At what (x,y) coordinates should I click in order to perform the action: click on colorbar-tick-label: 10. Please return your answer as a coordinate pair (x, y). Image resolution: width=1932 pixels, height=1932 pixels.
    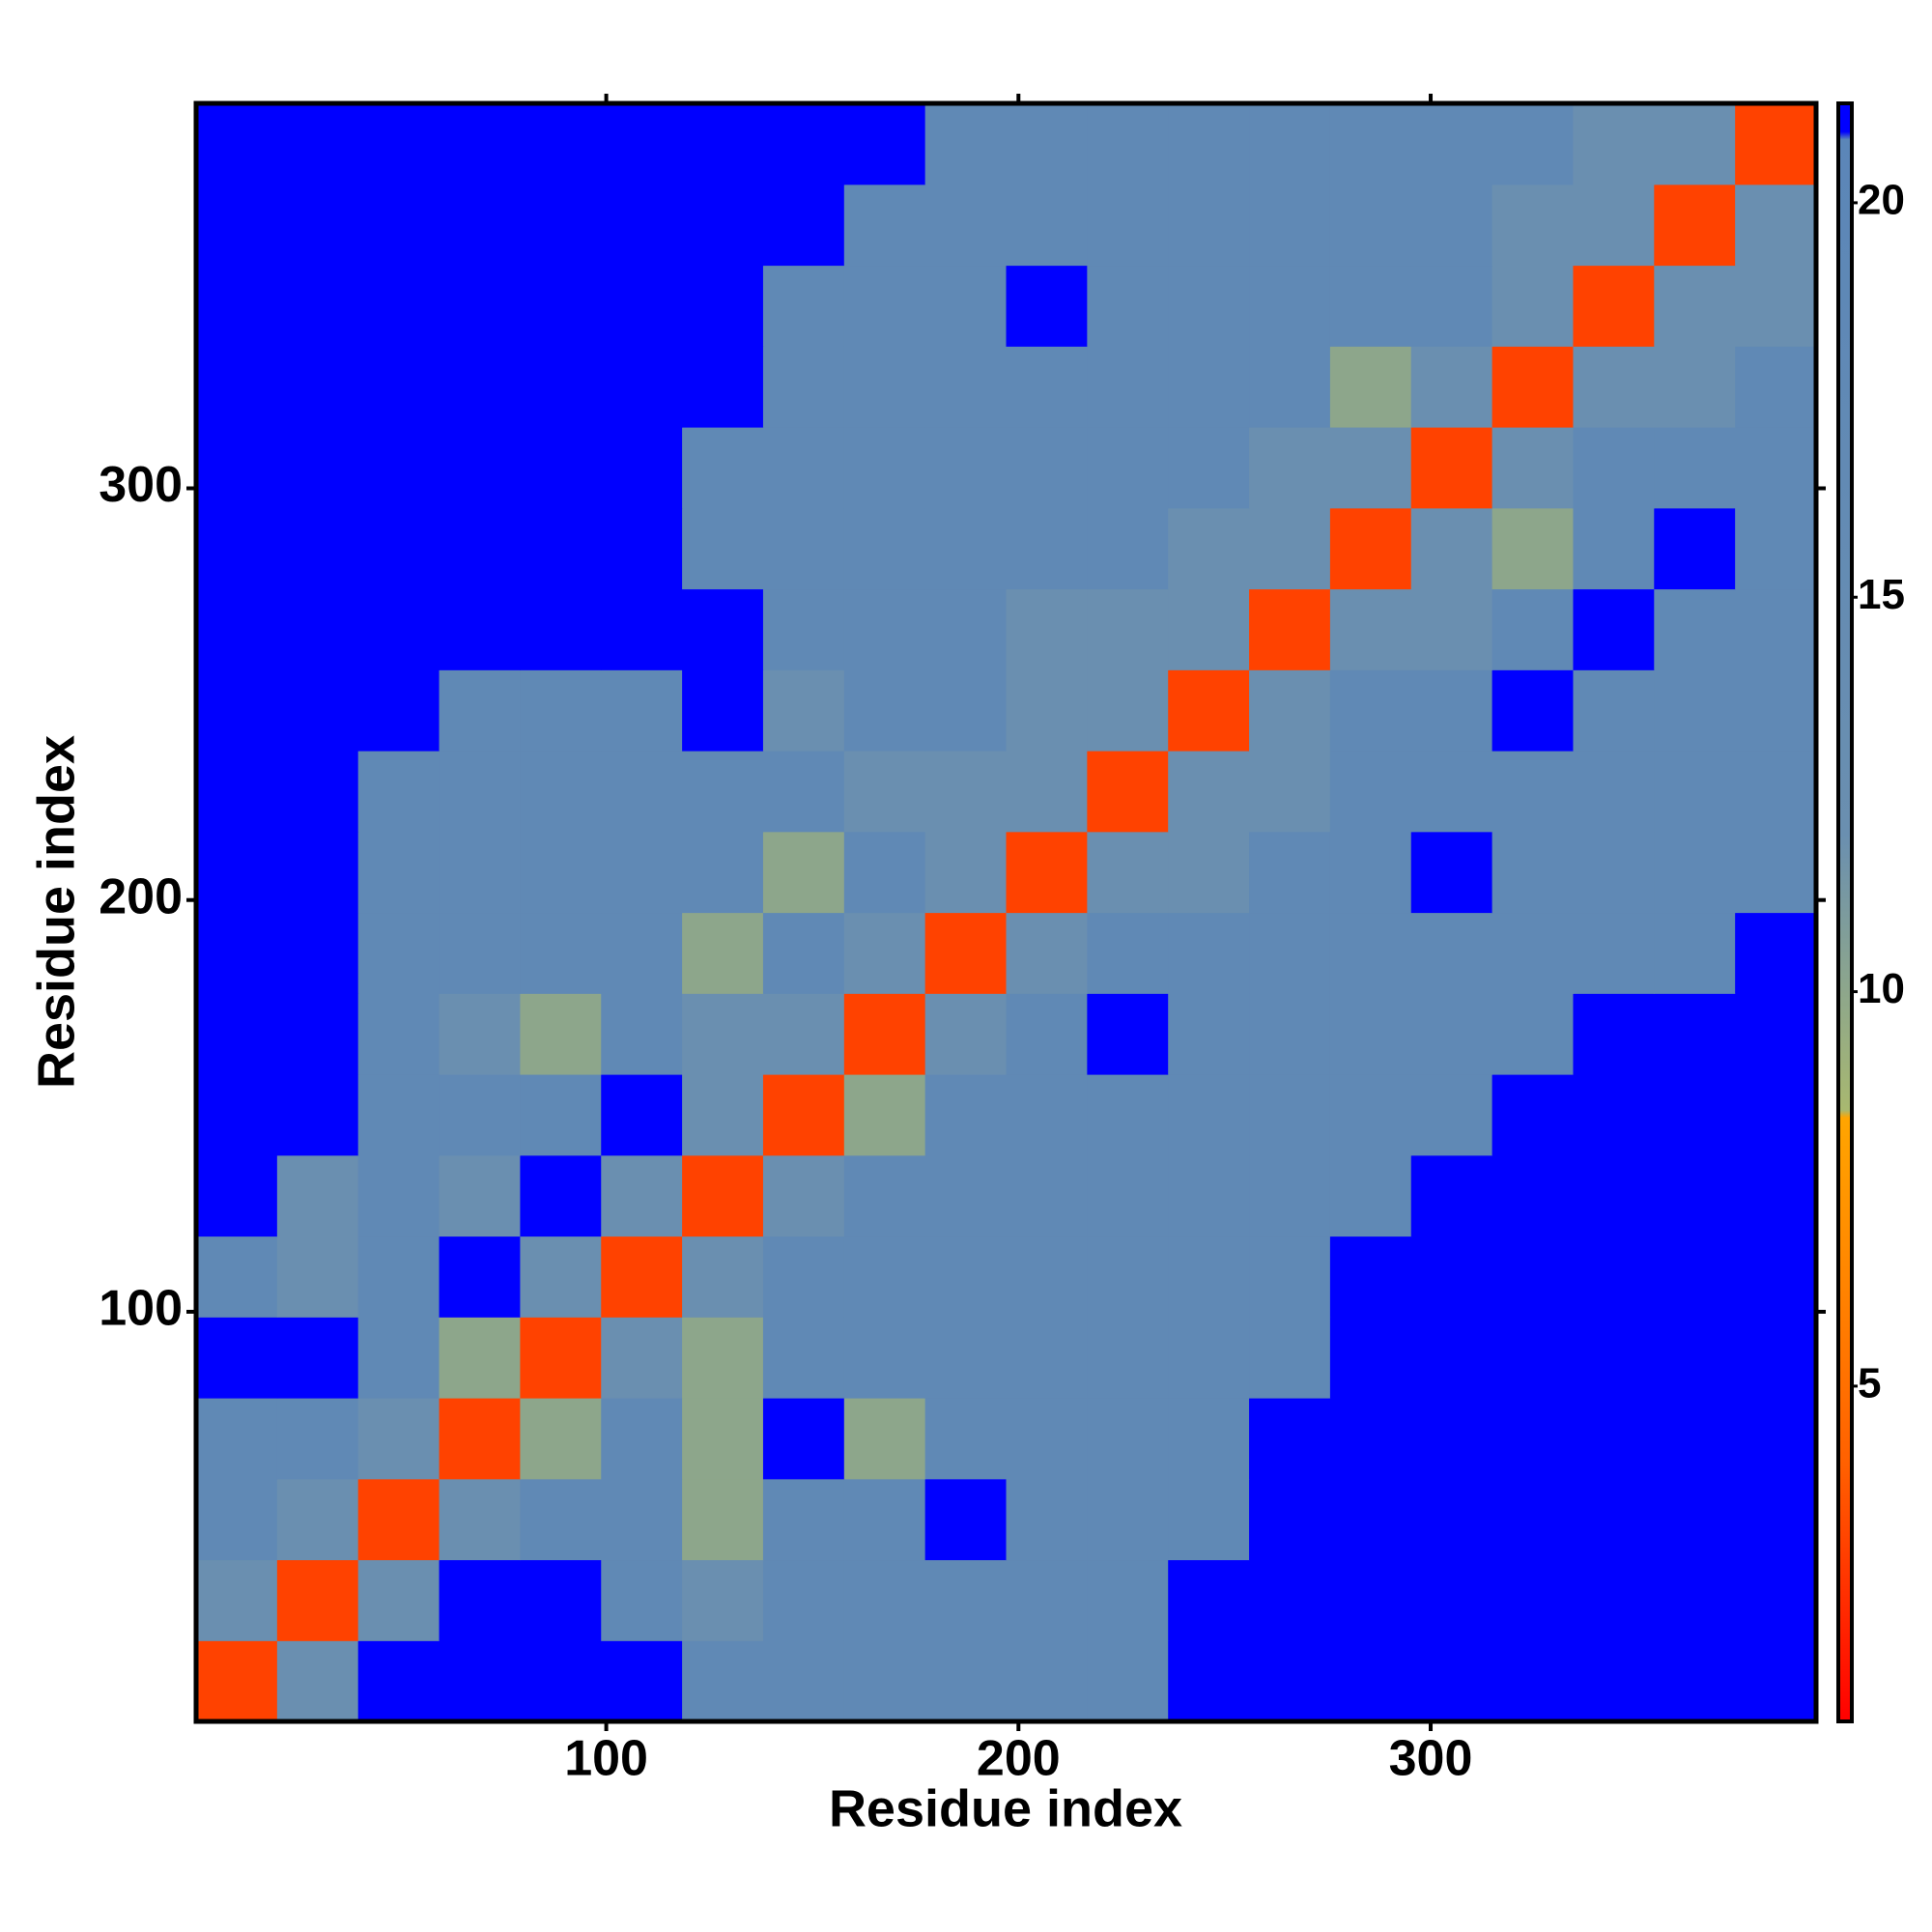
    Looking at the image, I should click on (1881, 988).